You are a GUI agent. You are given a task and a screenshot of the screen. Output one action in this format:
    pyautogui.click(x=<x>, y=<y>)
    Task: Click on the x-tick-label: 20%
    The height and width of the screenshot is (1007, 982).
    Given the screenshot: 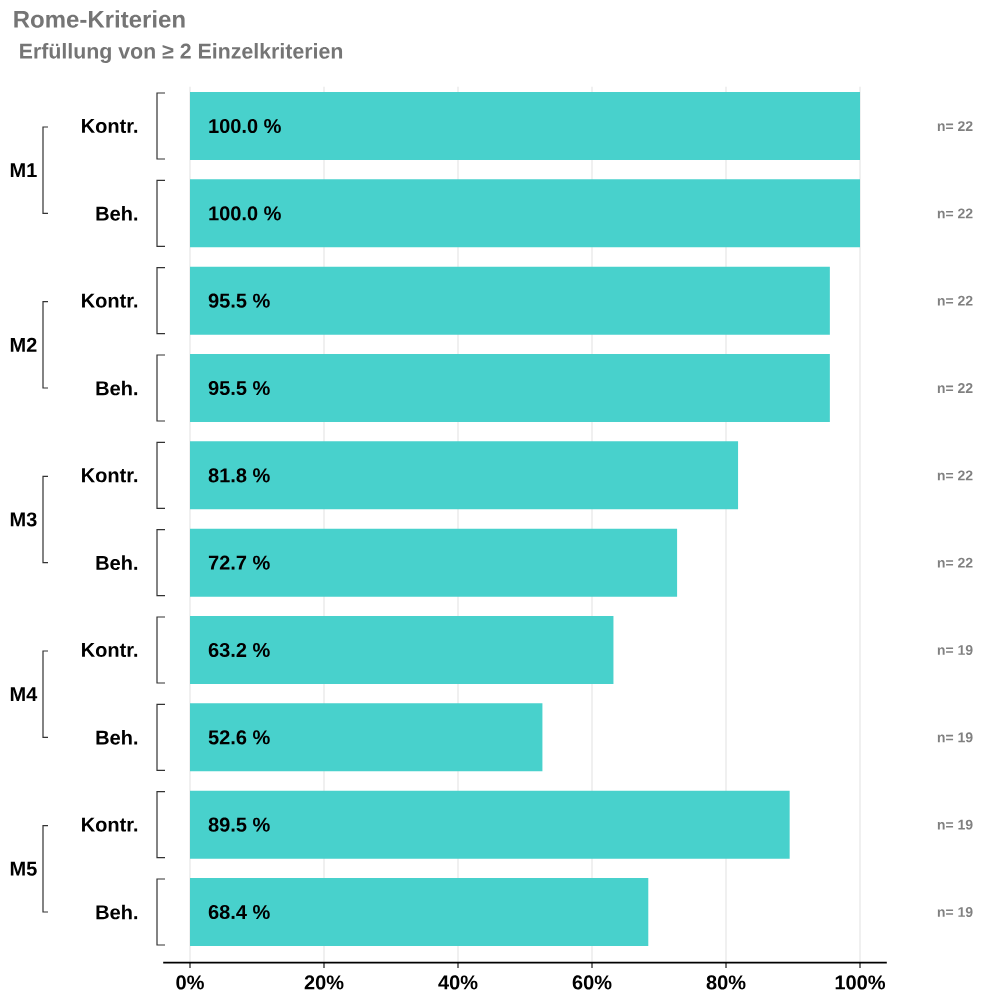 What is the action you would take?
    pyautogui.click(x=324, y=982)
    